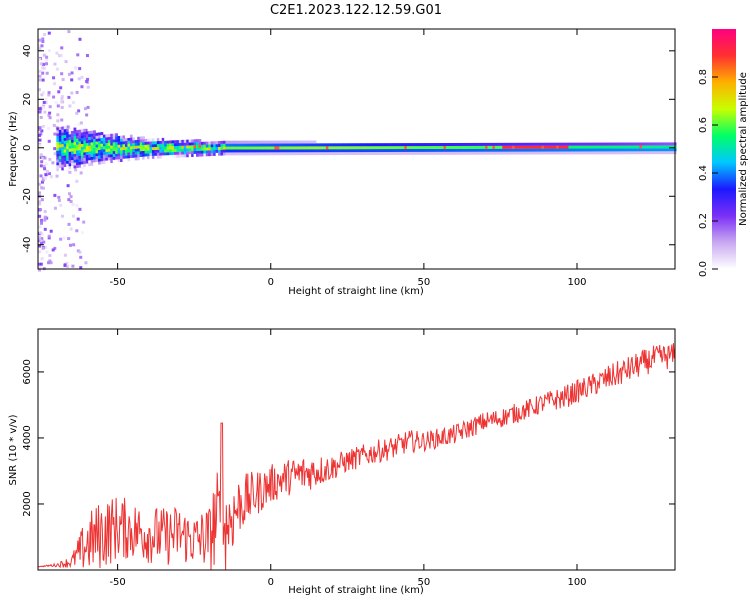  I want to click on spectrogram-y-tick-label: 20, so click(27, 99).